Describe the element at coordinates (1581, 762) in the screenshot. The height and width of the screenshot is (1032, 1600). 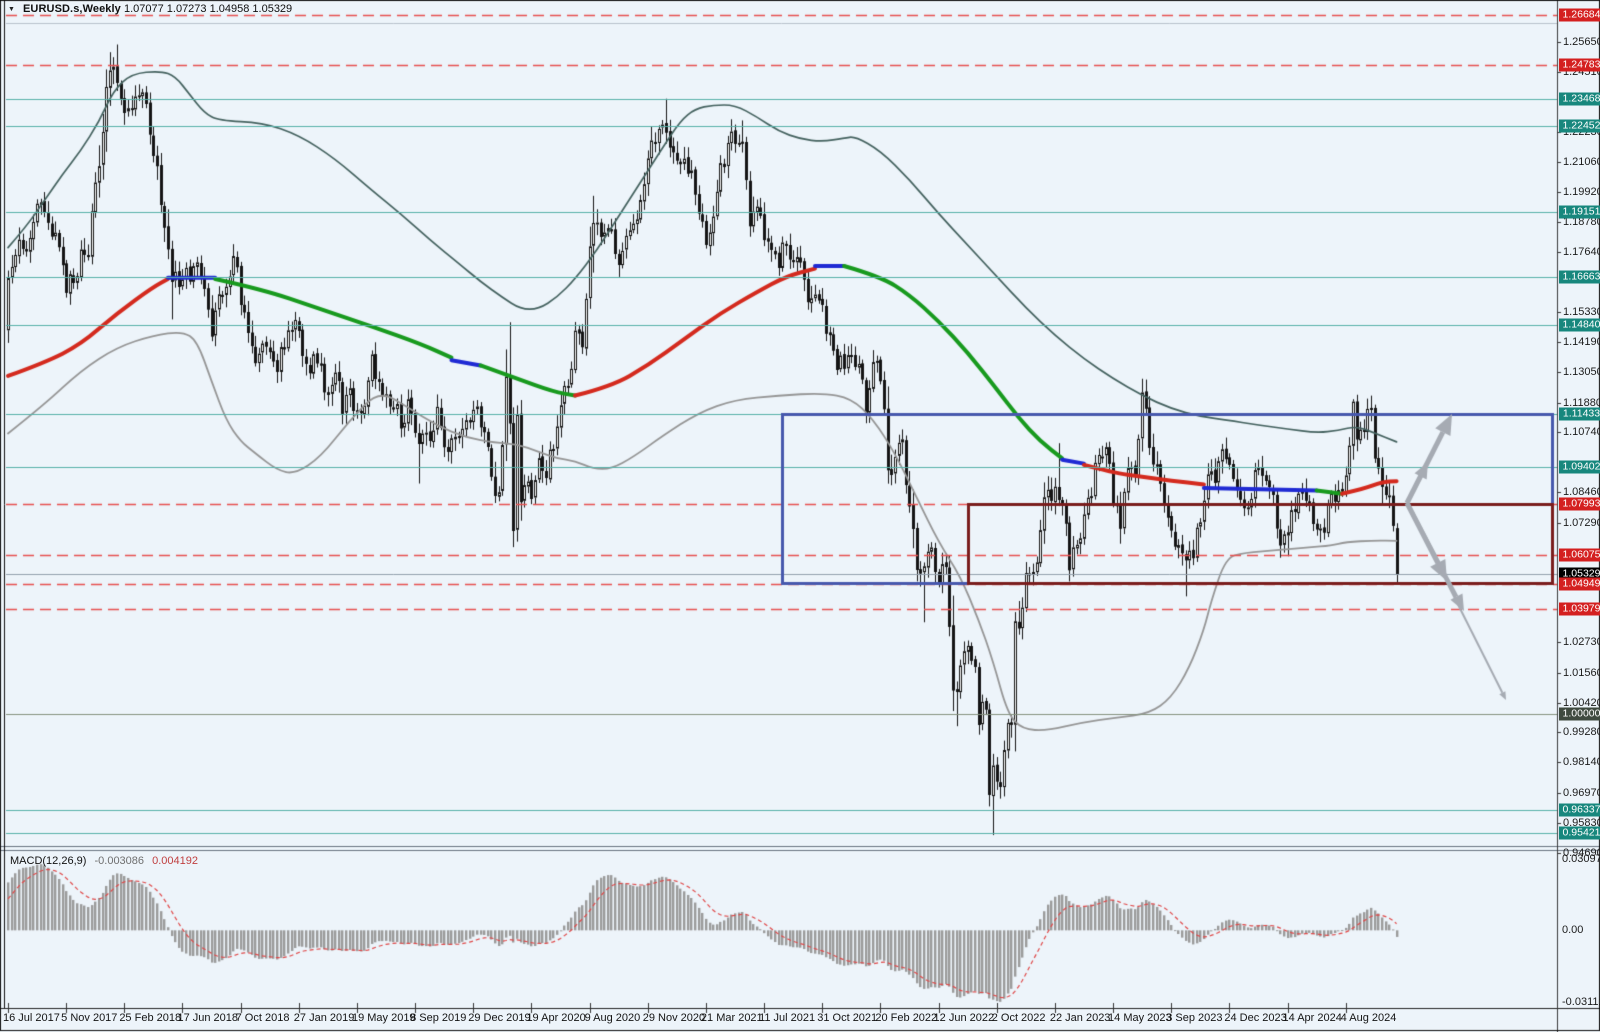
I see `price-axis-label: 0.98140` at that location.